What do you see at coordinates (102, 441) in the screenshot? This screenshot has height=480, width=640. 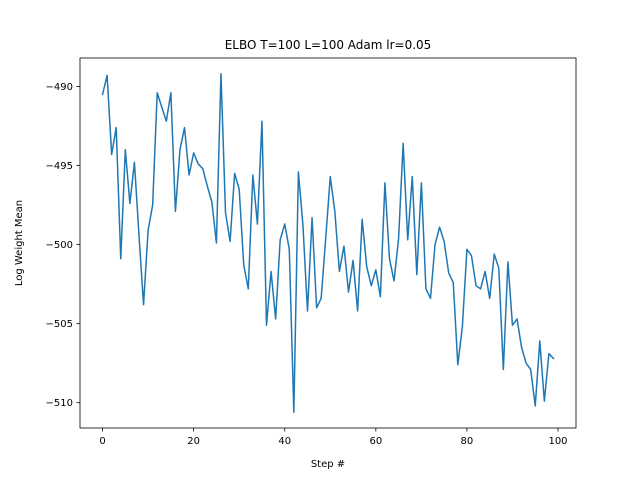 I see `x-tick-label: 0` at bounding box center [102, 441].